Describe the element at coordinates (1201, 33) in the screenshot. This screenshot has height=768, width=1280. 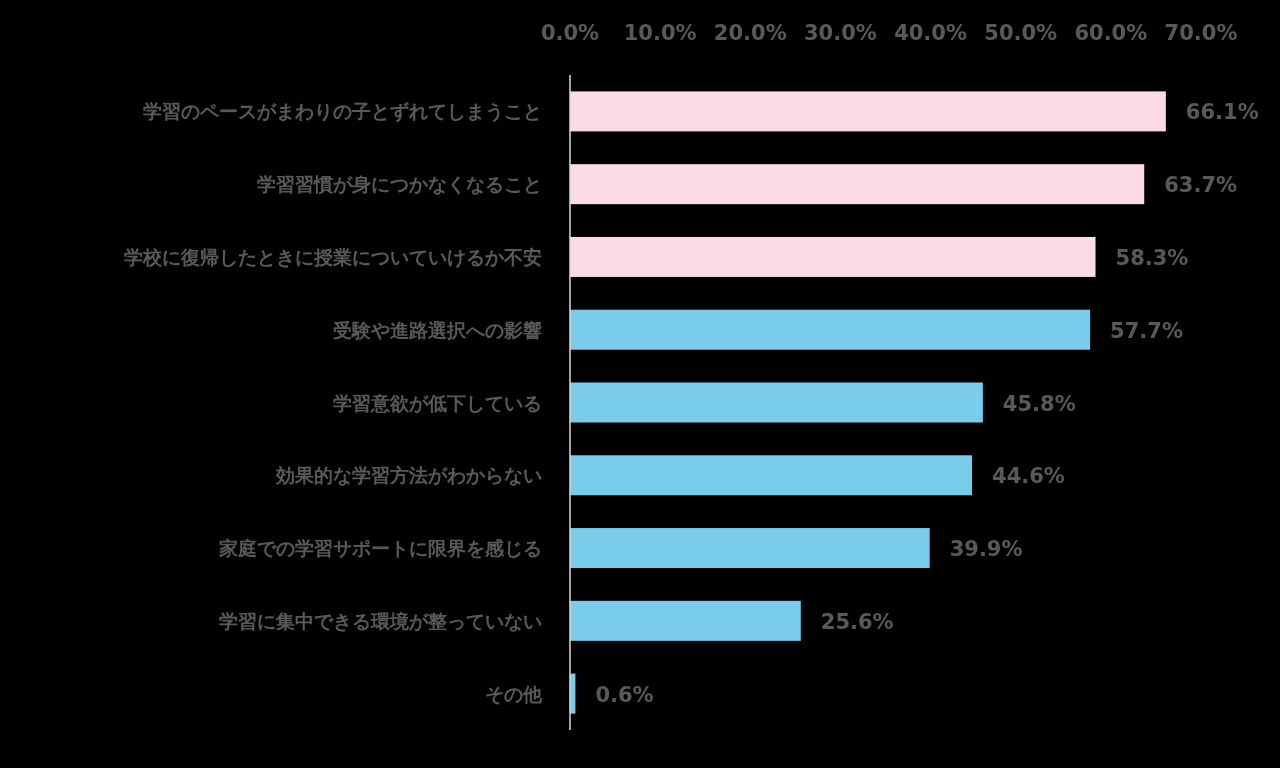
I see `x-tick-label: 70.0%` at that location.